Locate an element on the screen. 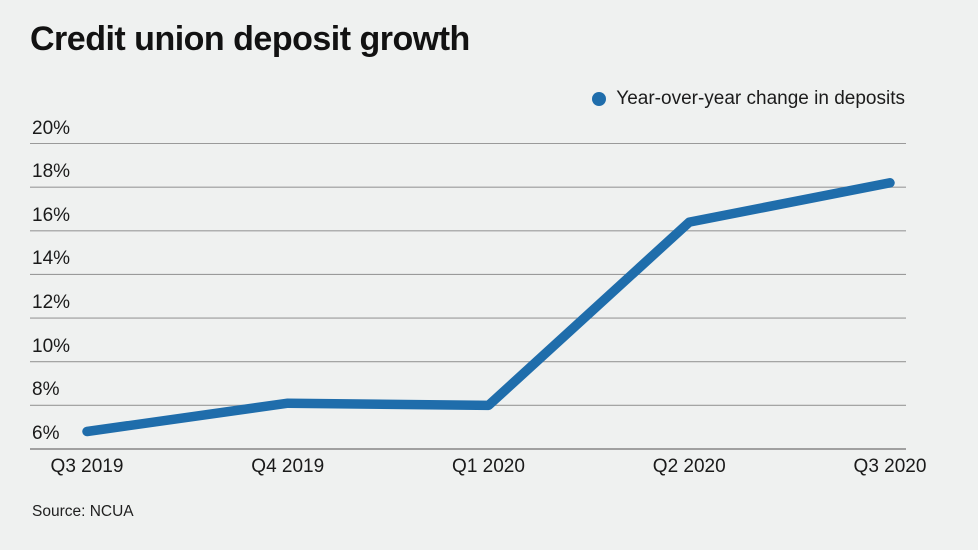 Image resolution: width=978 pixels, height=550 pixels. x-axis-label: Q2 2020 is located at coordinates (689, 466).